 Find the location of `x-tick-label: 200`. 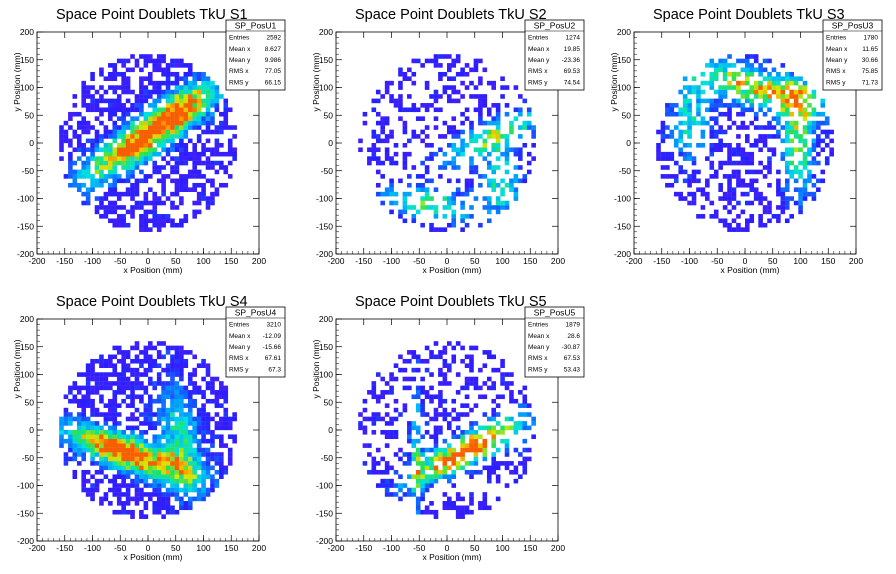

x-tick-label: 200 is located at coordinates (259, 261).